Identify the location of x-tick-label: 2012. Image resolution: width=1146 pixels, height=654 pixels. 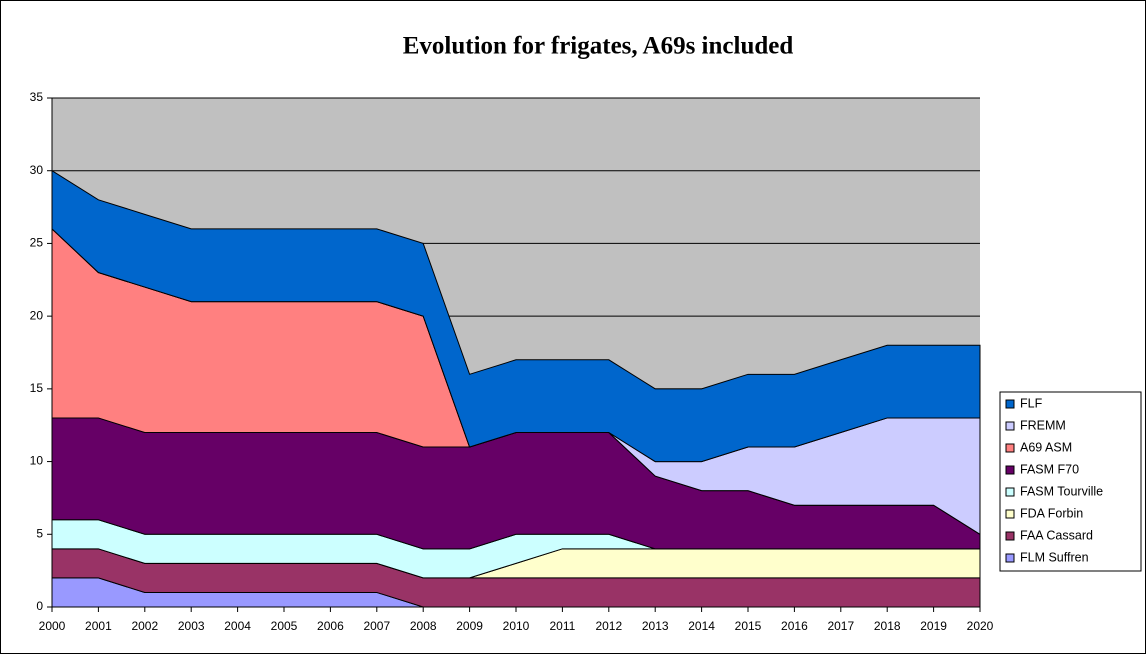
(608, 626).